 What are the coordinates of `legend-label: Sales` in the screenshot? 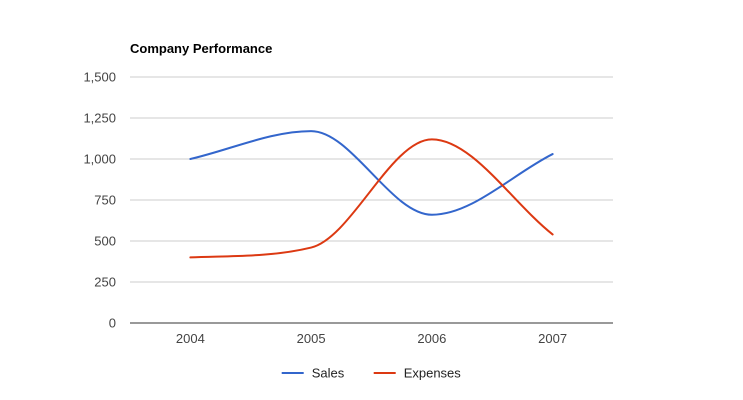 It's located at (328, 373).